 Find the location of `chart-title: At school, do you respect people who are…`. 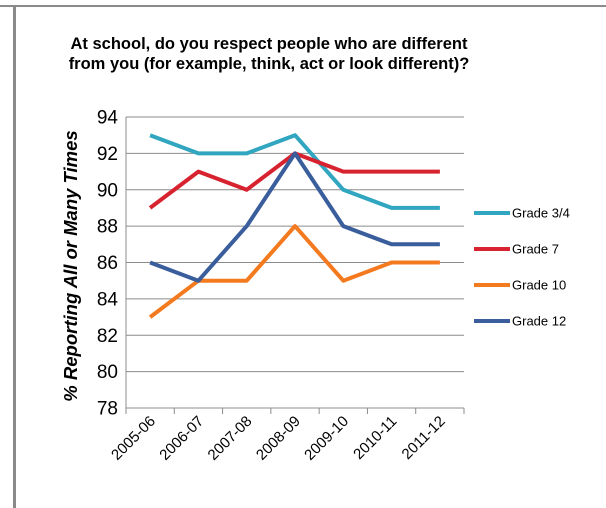

chart-title: At school, do you respect people who are… is located at coordinates (269, 54).